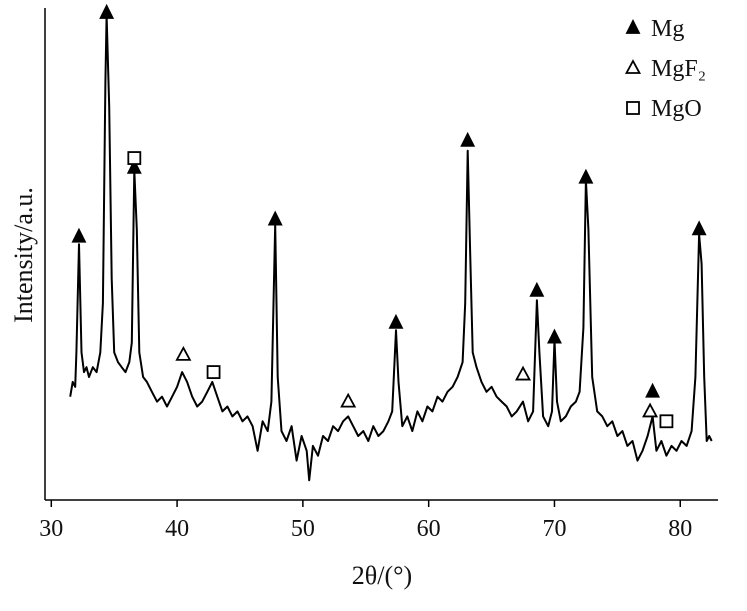 The image size is (747, 611). I want to click on x-axis-label: 2θ/(°), so click(382, 575).